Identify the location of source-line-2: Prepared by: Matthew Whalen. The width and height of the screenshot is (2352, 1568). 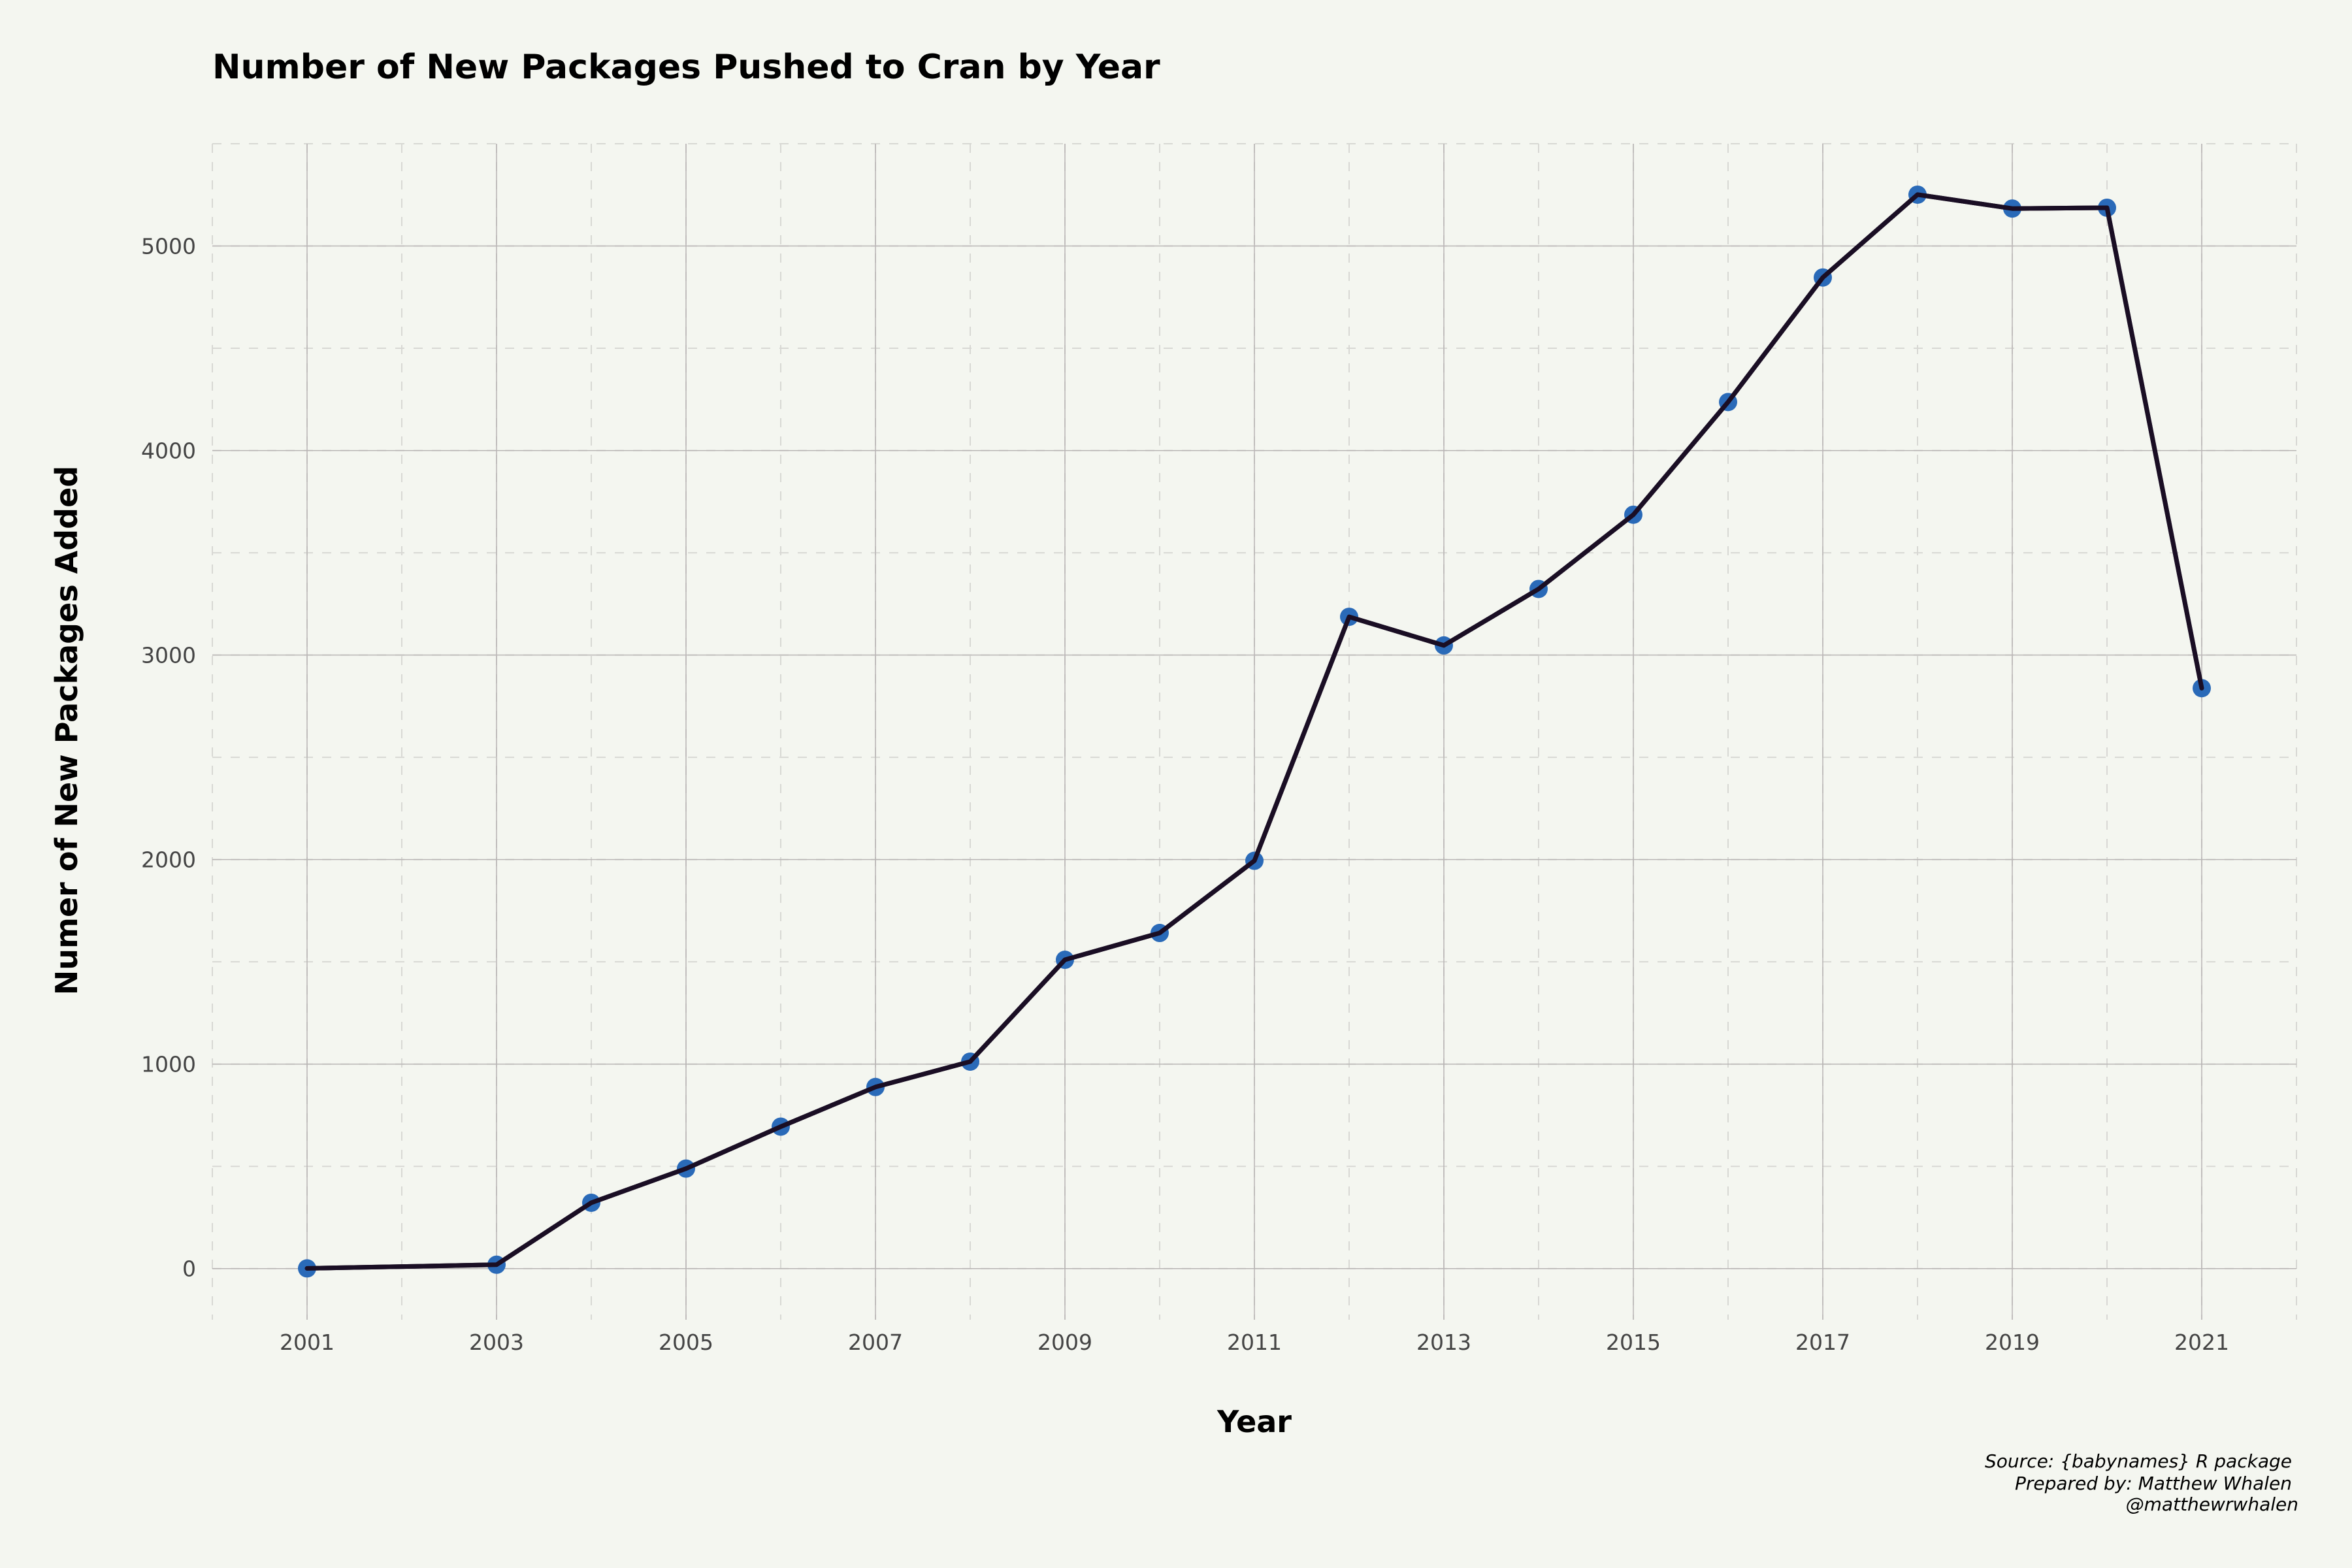
(2153, 1483).